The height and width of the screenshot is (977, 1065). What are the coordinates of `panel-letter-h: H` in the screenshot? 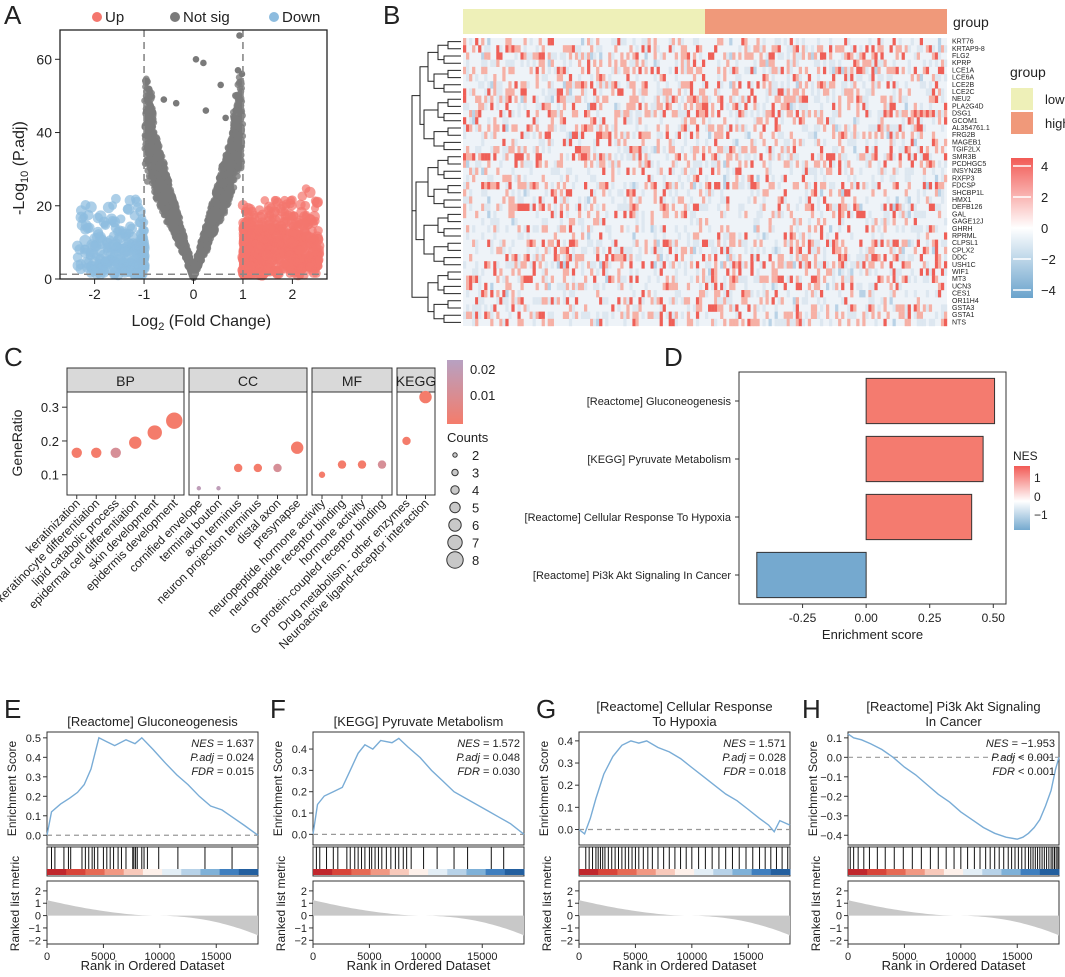 It's located at (811, 709).